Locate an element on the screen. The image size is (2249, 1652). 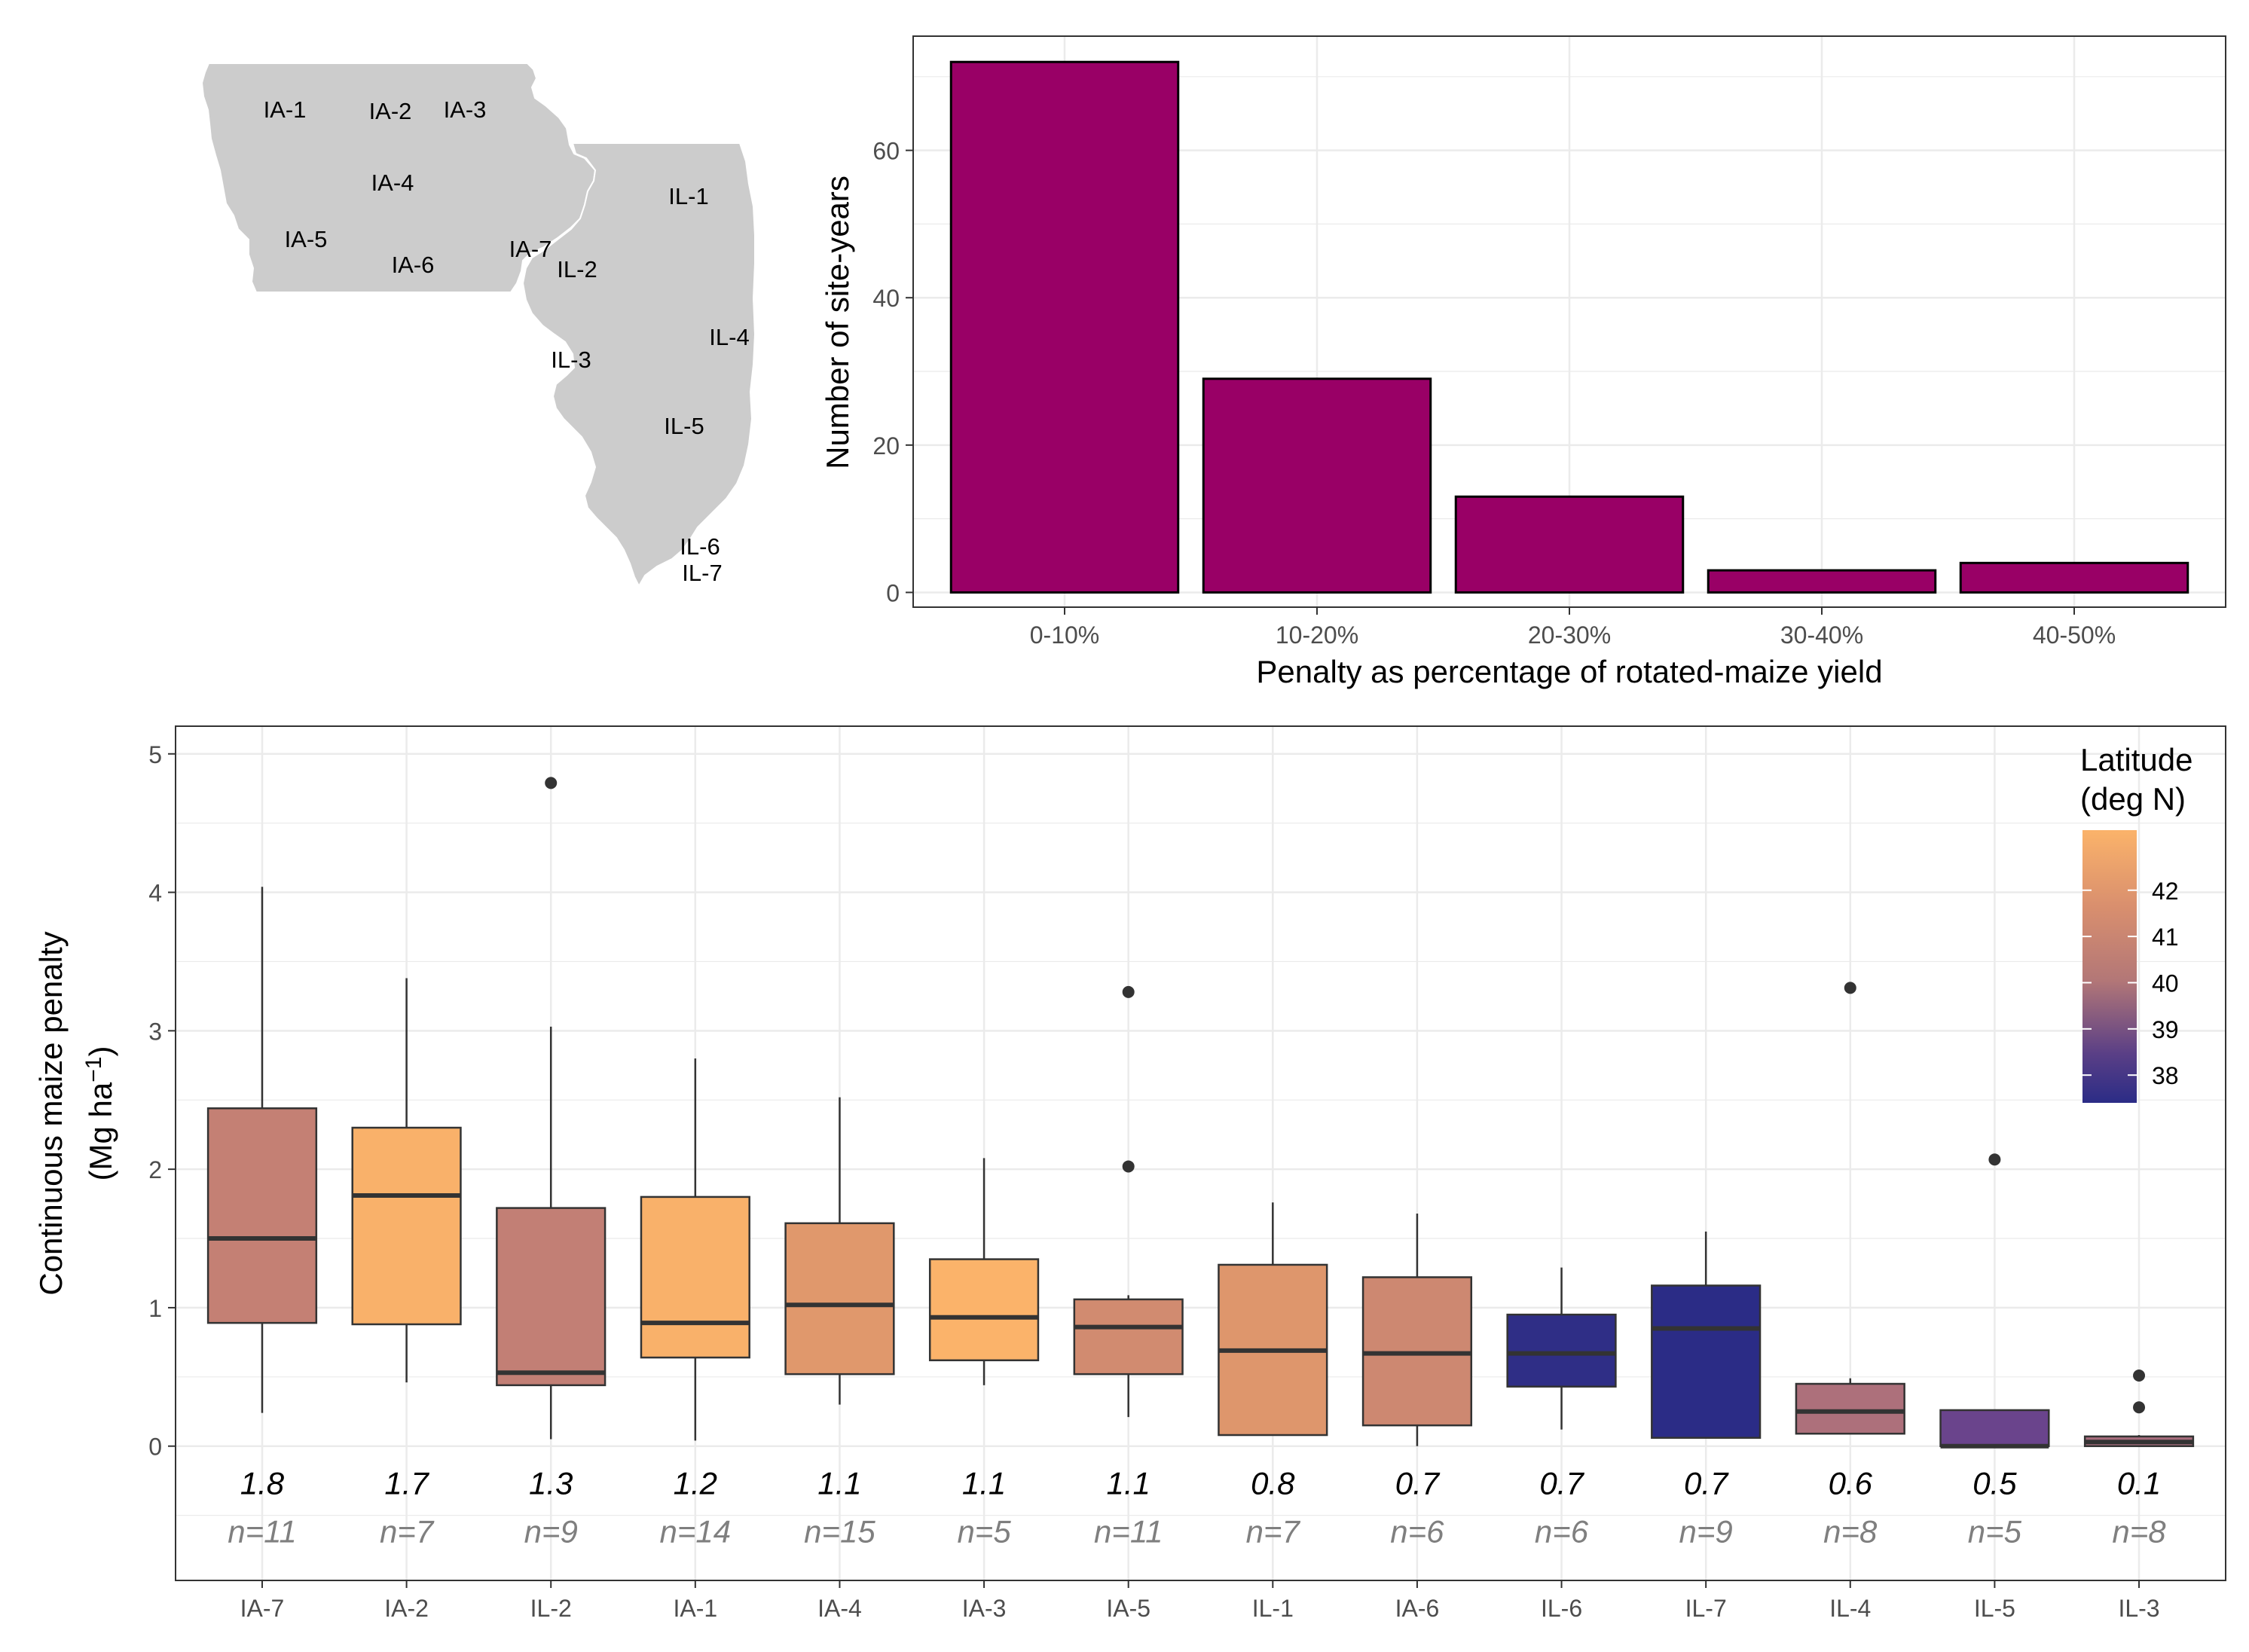
sample-size-label-IL-1: n=7 is located at coordinates (1273, 1532).